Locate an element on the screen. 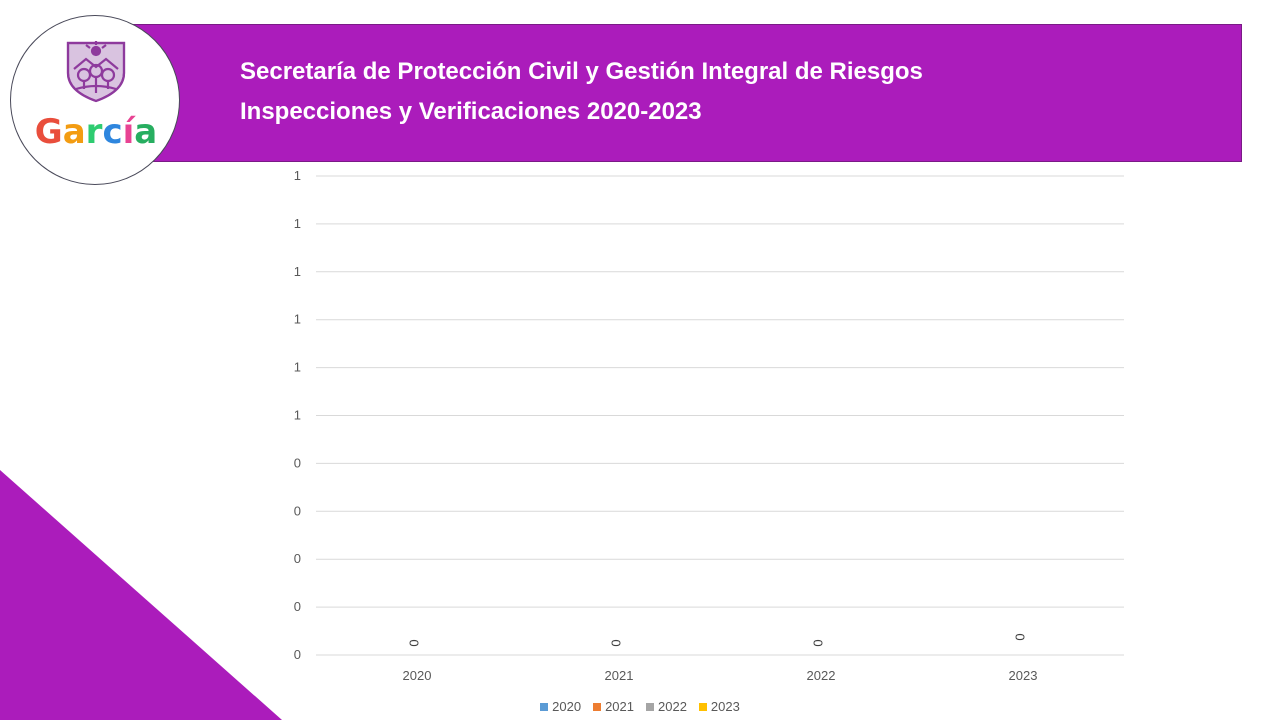  logo-wordmark: García is located at coordinates (96, 132).